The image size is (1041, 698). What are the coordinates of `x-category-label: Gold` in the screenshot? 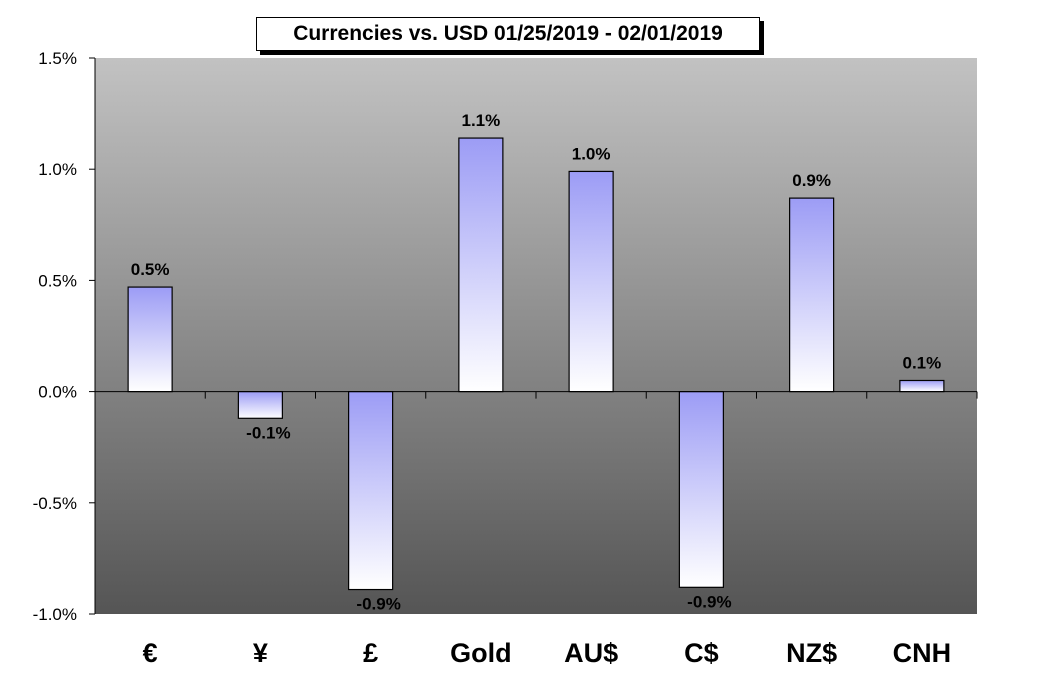 It's located at (481, 653).